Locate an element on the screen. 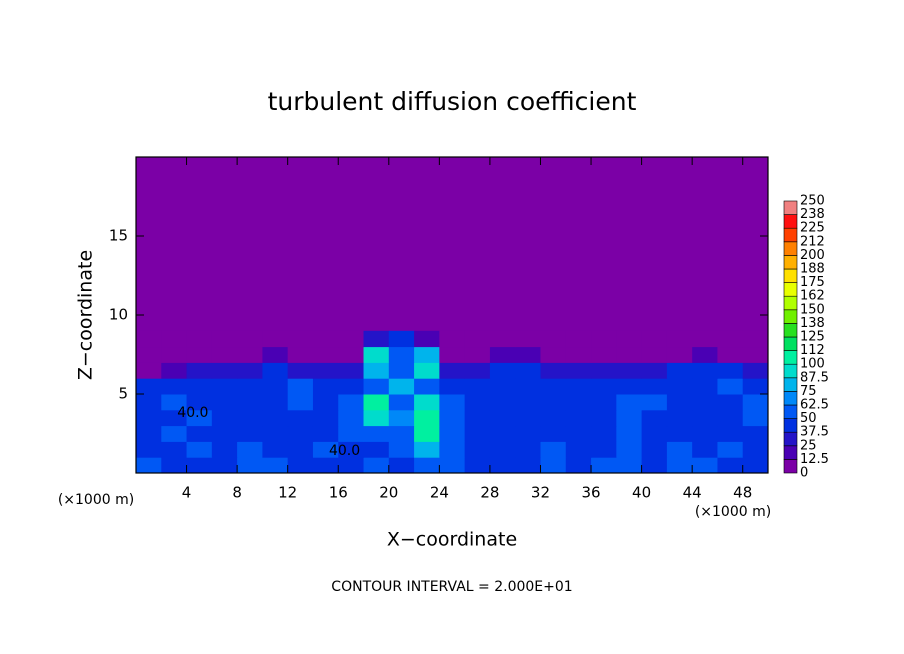 This screenshot has height=654, width=904. x-tick-label: 20 is located at coordinates (388, 493).